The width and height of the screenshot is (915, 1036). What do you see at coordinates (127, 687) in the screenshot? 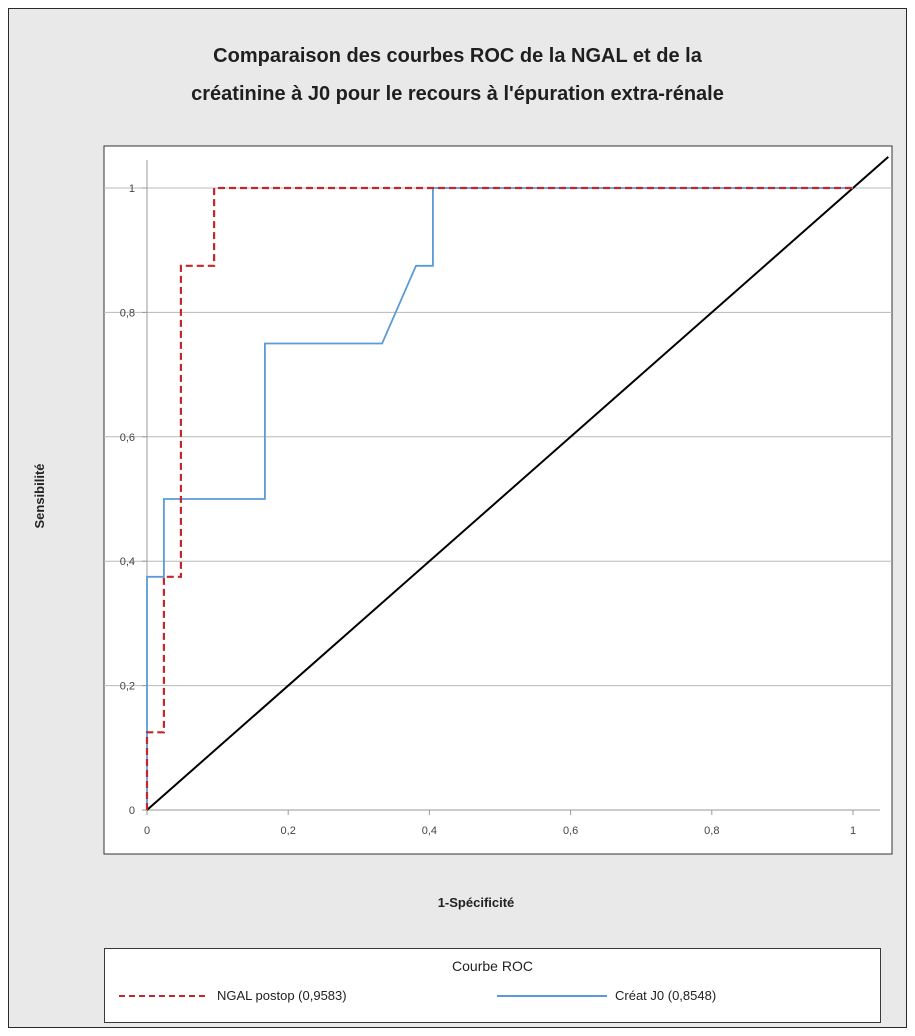
I see `y-tick-label-1: 0,2` at bounding box center [127, 687].